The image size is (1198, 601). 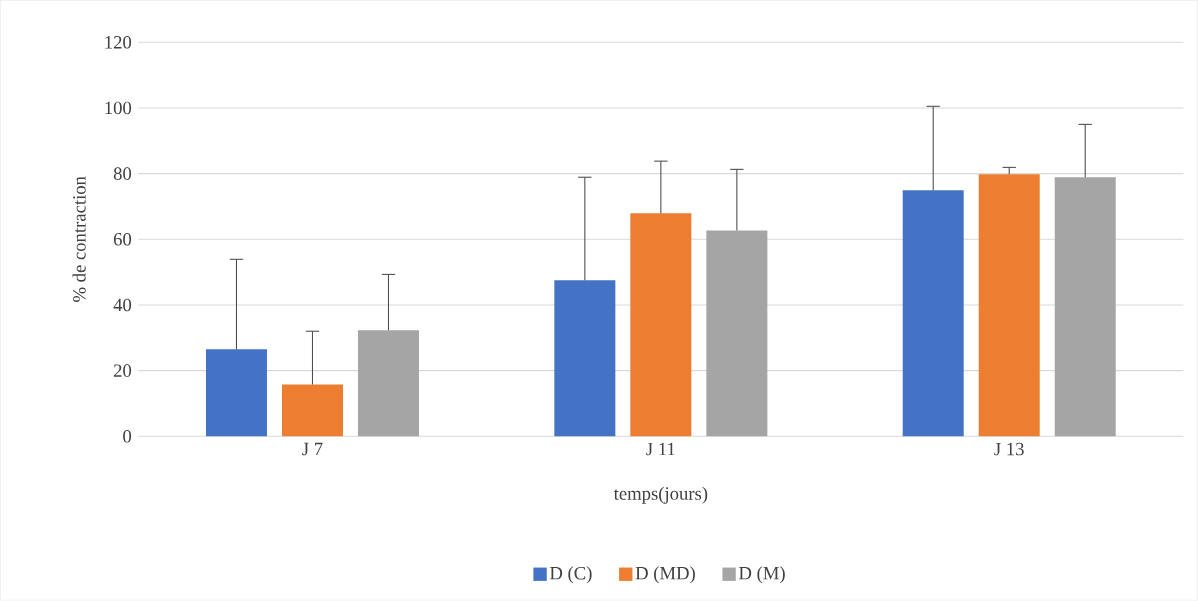 I want to click on x-tick-label: J 13, so click(x=1009, y=449).